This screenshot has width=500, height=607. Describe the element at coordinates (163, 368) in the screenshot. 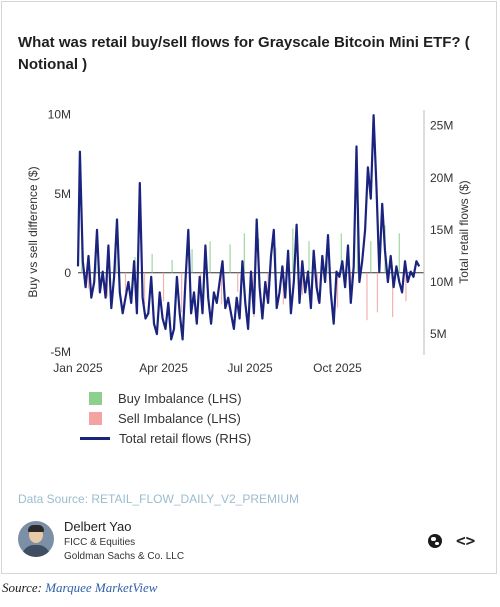

I see `x-tick-label: Apr 2025` at that location.